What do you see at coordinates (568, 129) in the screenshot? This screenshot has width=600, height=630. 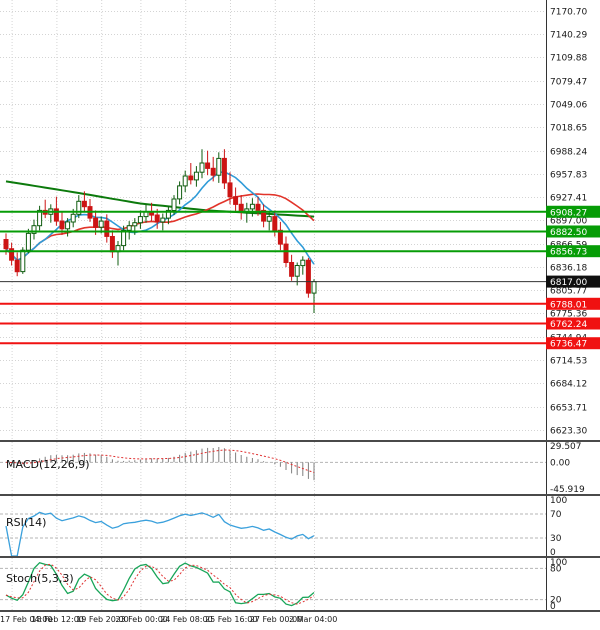 I see `price-tick-label: 7018.65` at bounding box center [568, 129].